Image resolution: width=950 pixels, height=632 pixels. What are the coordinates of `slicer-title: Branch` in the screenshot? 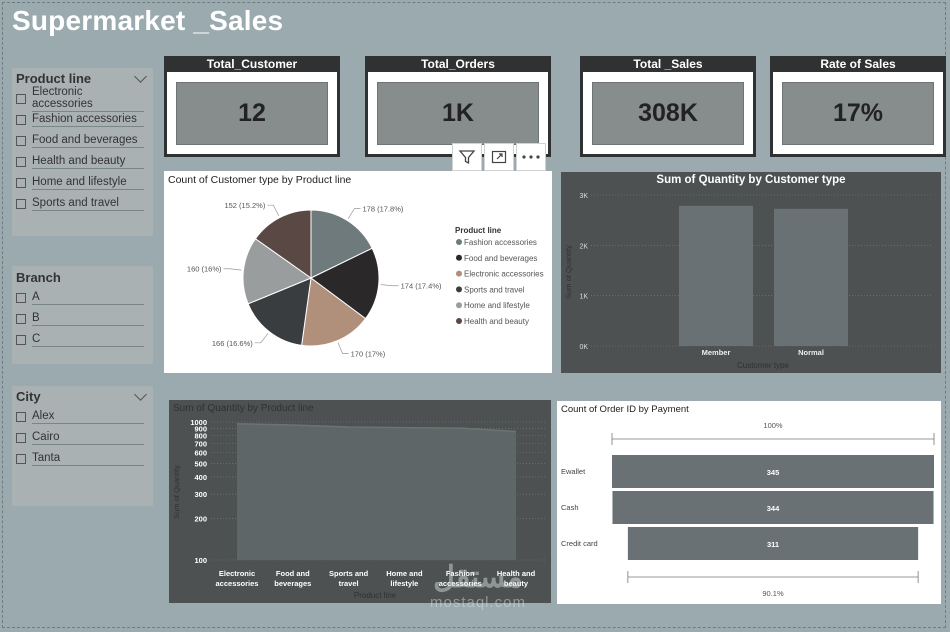 It's located at (38, 277).